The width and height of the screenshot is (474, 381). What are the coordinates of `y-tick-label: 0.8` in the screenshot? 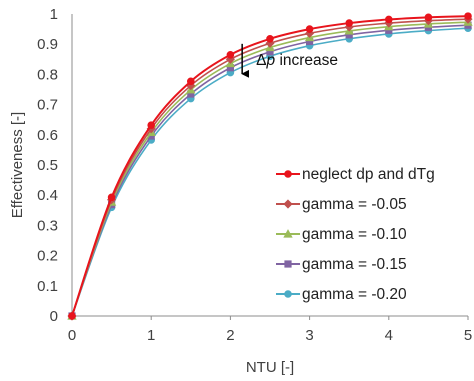 It's located at (47, 74).